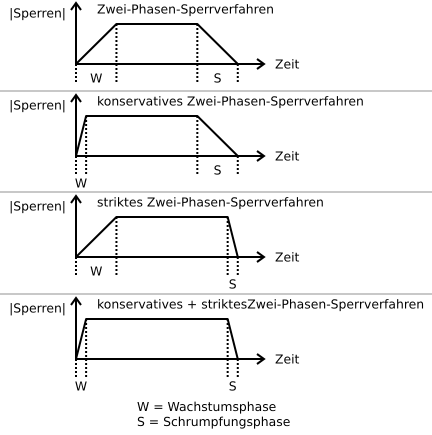  I want to click on text: W = Wachstumsphase, so click(206, 406).